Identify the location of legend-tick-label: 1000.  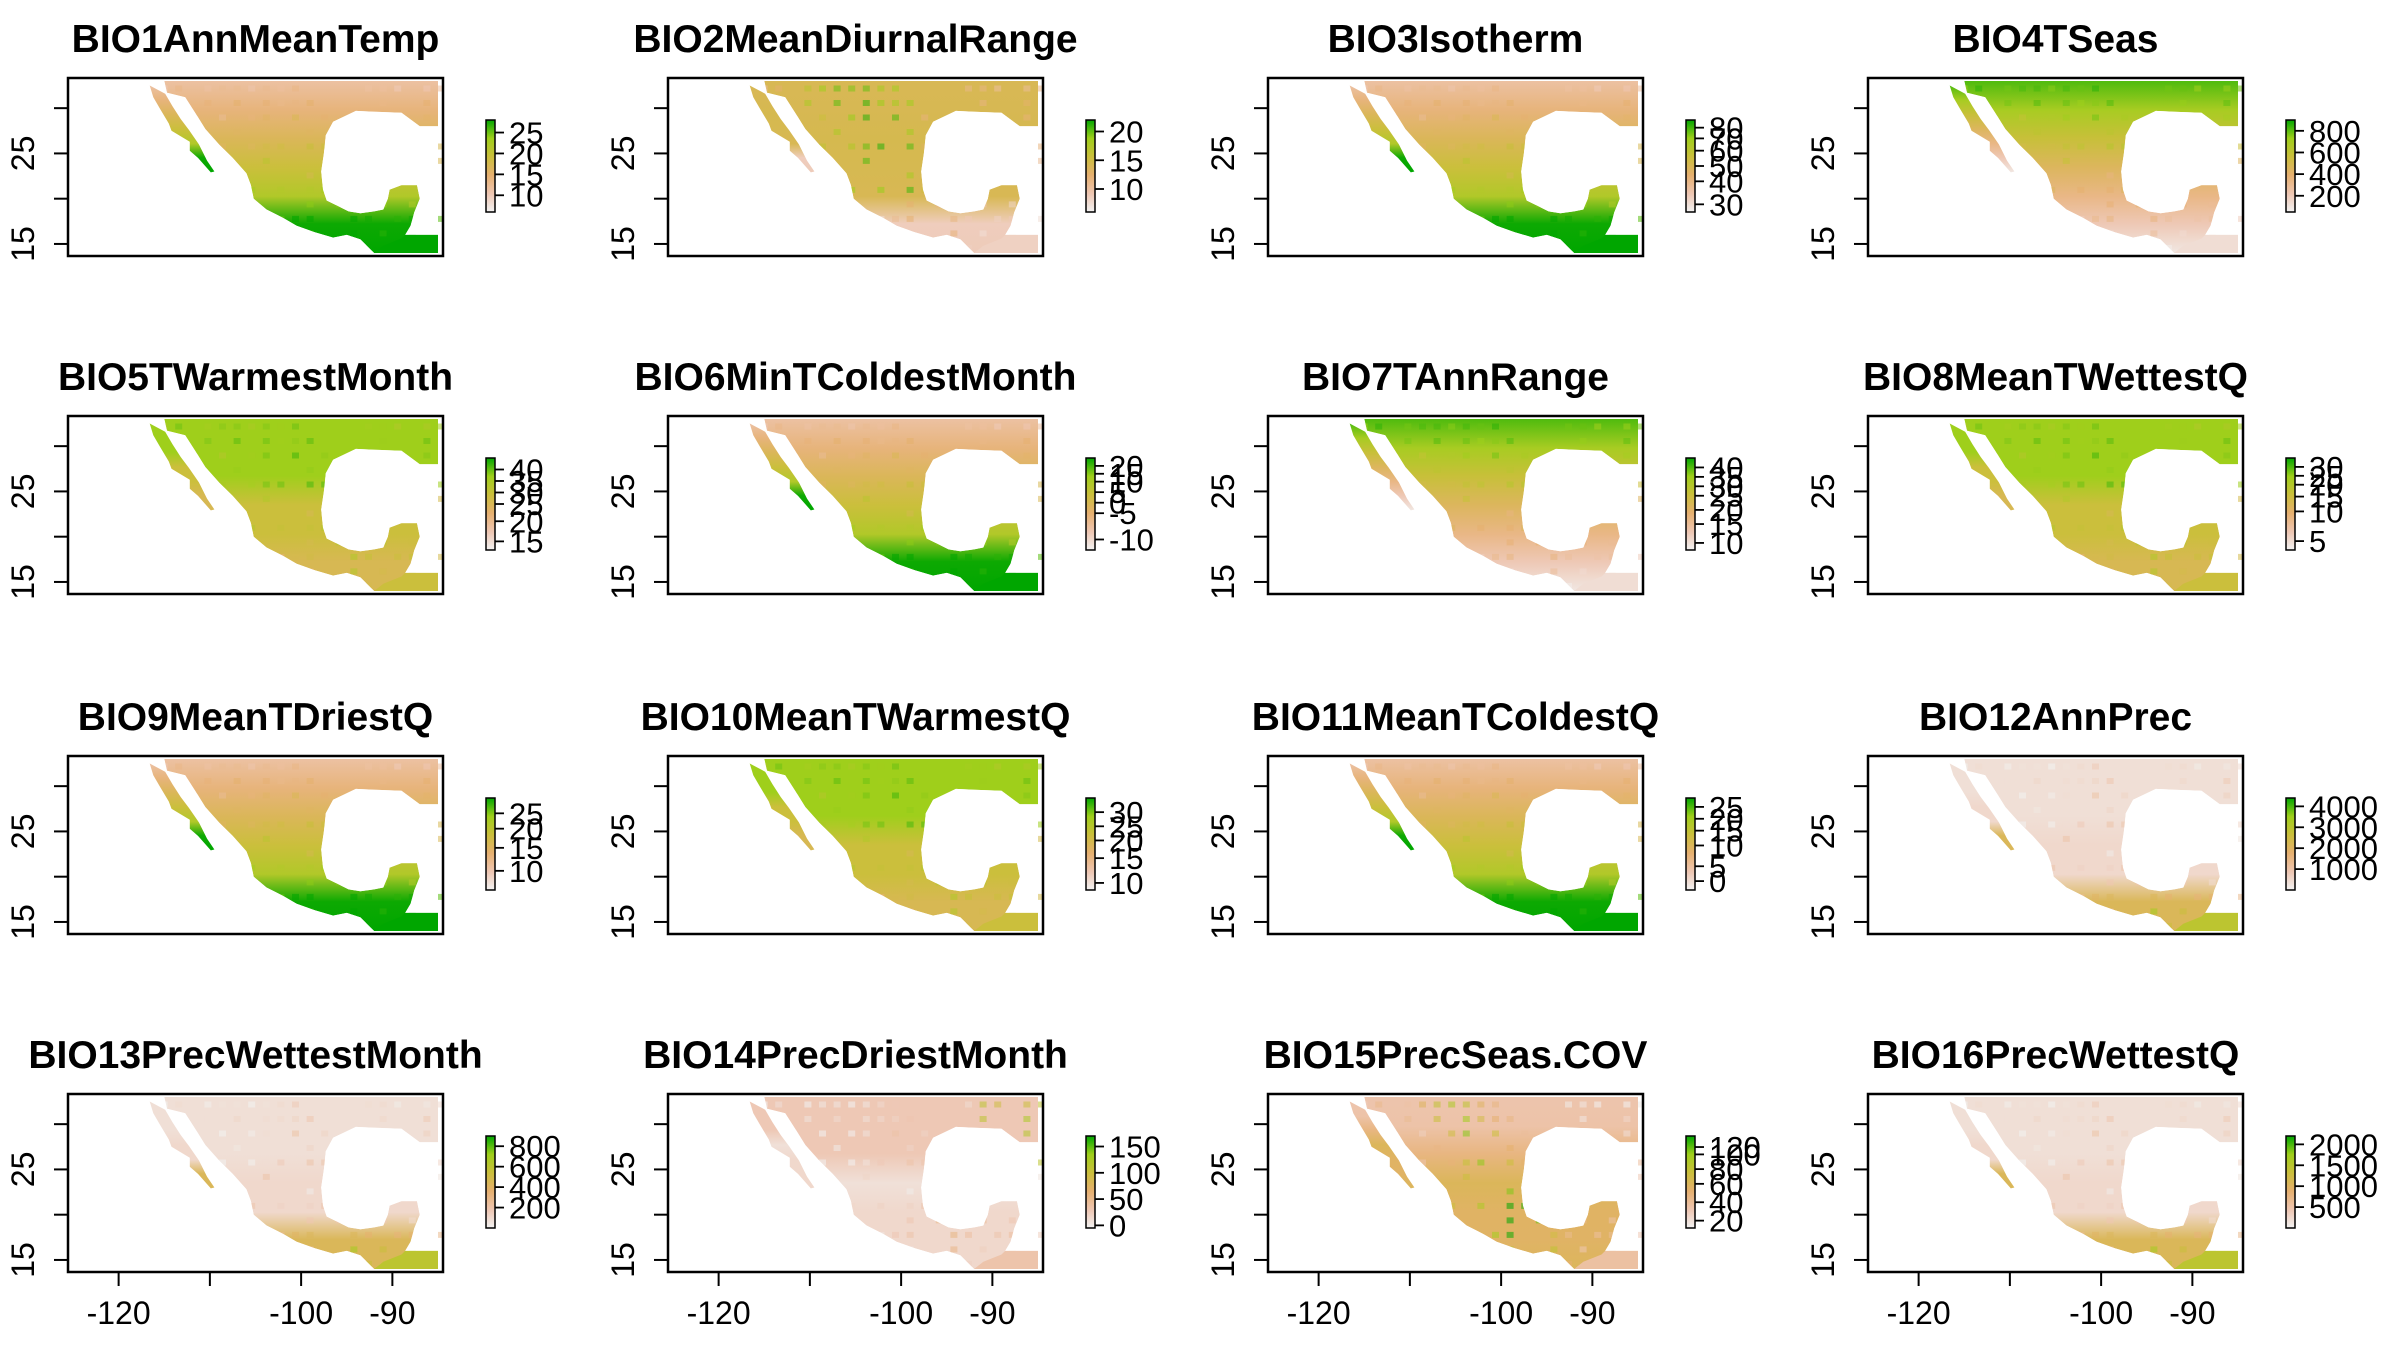
(2343, 869).